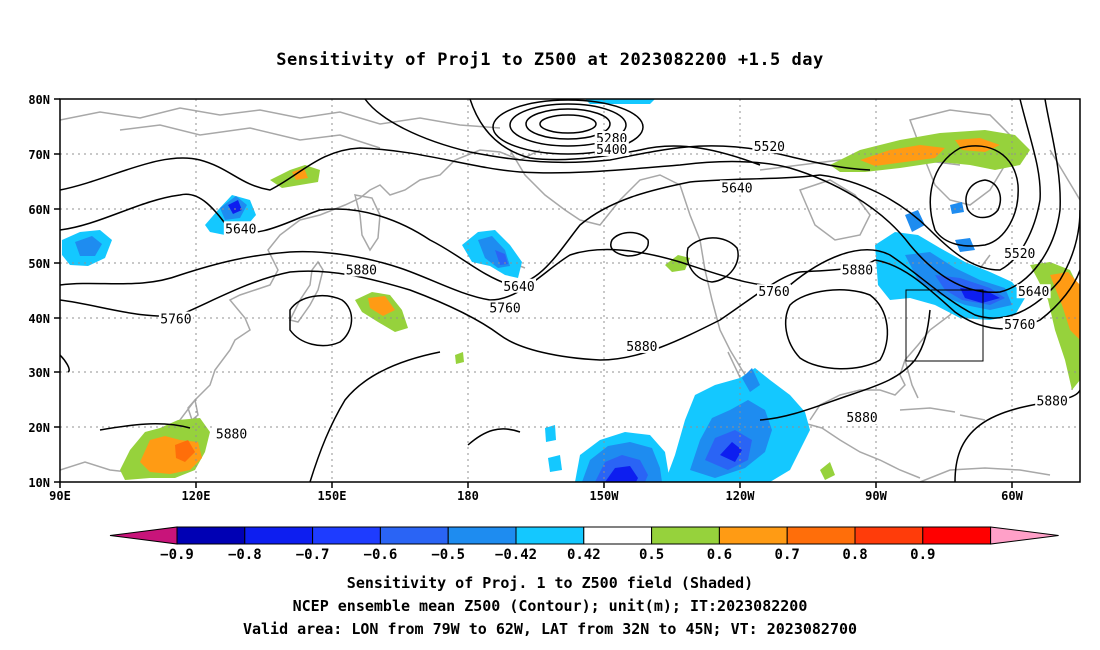 Image resolution: width=1100 pixels, height=650 pixels. What do you see at coordinates (536, 496) in the screenshot?
I see `lon-labels: 90E 120E 150E 180 150W 120W 90W 60W` at bounding box center [536, 496].